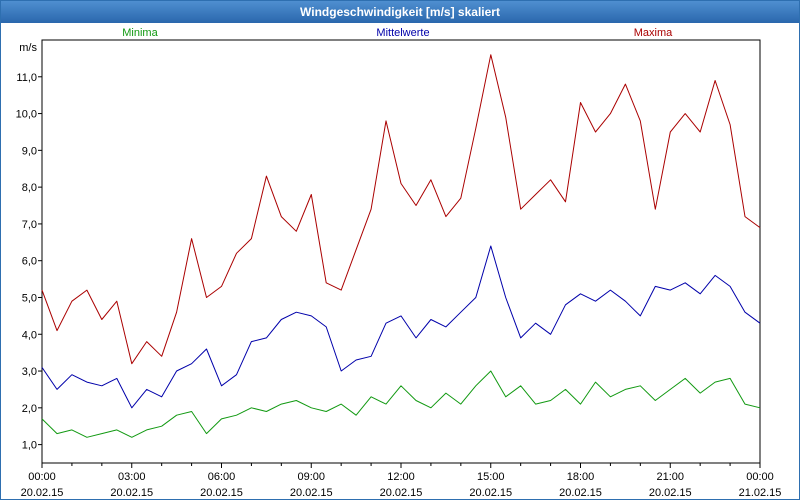 The width and height of the screenshot is (800, 500). I want to click on y-tick-label: 7,0, so click(29, 225).